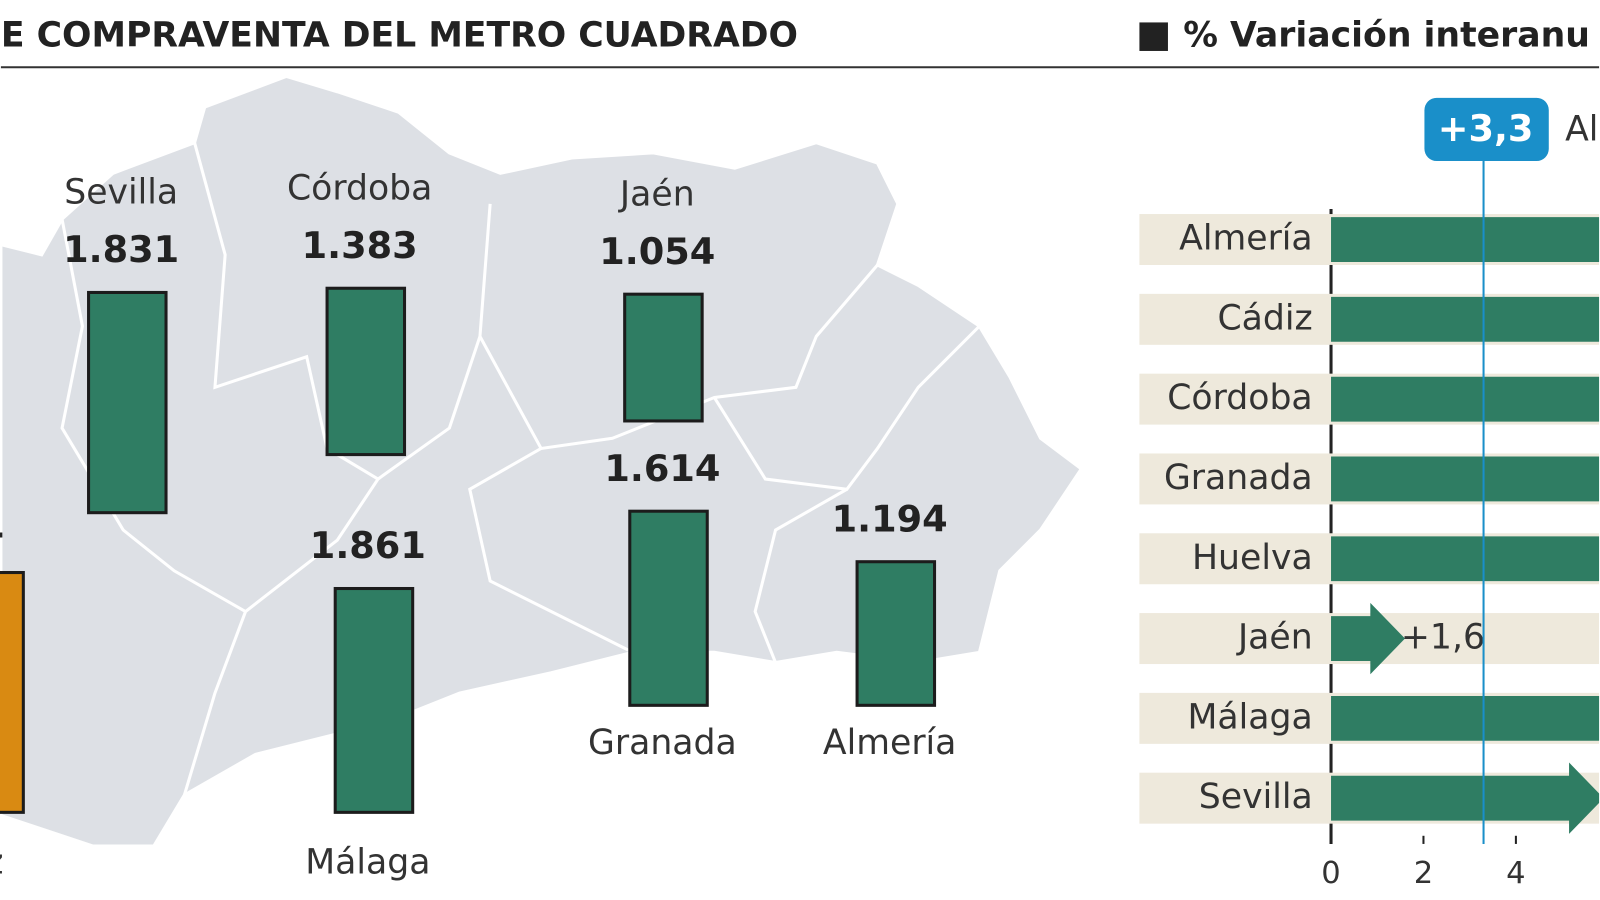  What do you see at coordinates (1581, 129) in the screenshot?
I see `reference-note: Al` at bounding box center [1581, 129].